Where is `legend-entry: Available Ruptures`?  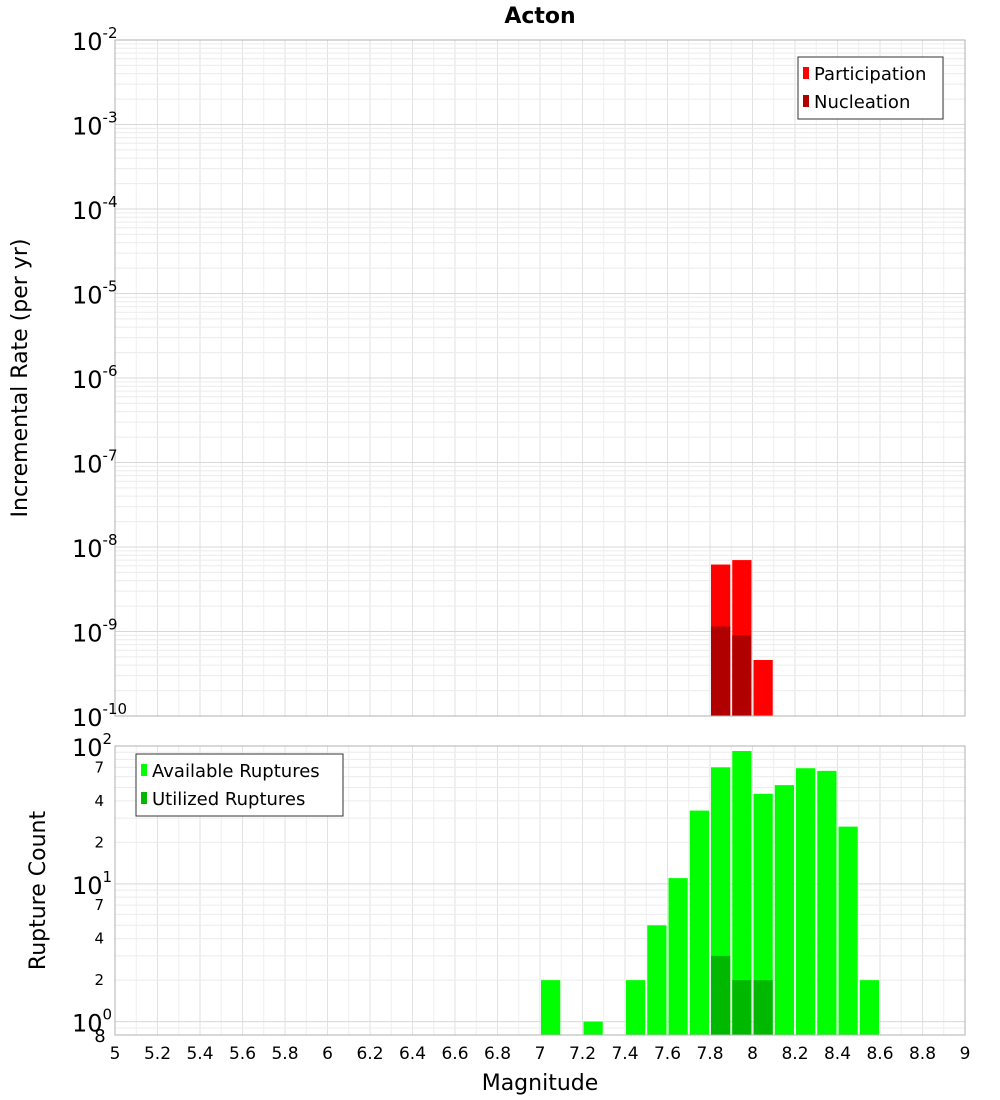 legend-entry: Available Ruptures is located at coordinates (236, 771).